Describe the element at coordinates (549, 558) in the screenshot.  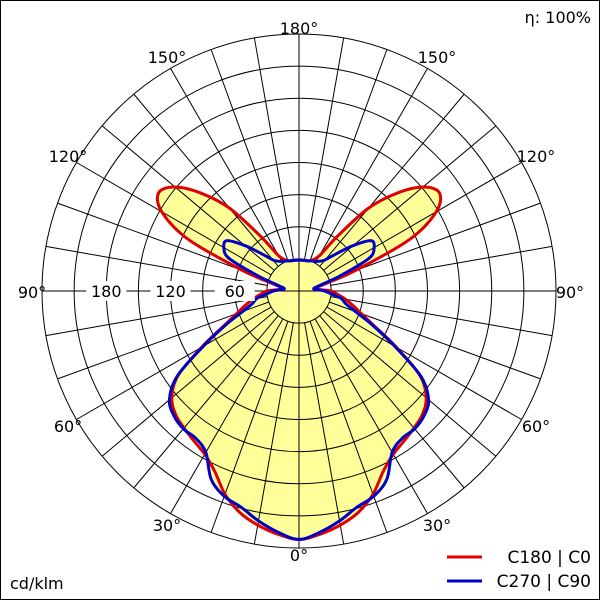
I see `legend-label-c0: C180 | C0` at that location.